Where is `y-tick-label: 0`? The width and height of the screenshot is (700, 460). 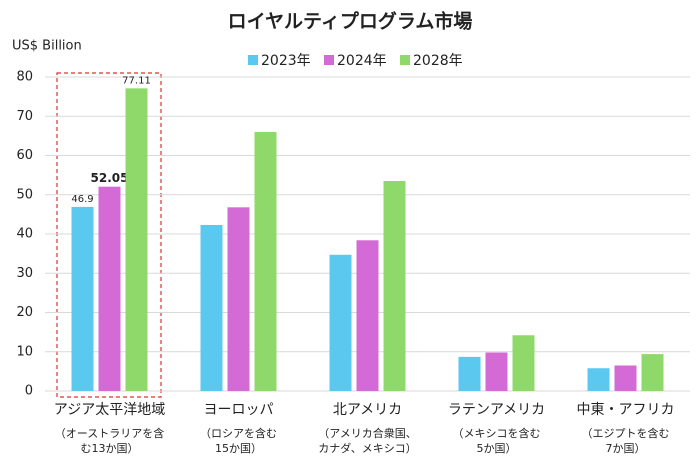
y-tick-label: 0 is located at coordinates (29, 391).